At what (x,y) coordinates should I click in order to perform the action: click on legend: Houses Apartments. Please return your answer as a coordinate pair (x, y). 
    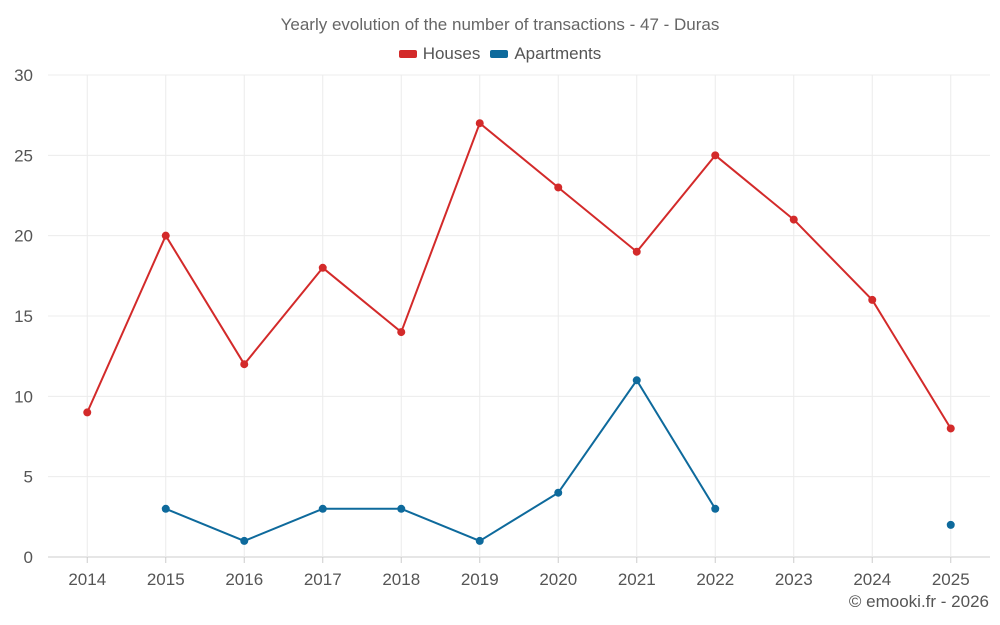
    Looking at the image, I should click on (500, 54).